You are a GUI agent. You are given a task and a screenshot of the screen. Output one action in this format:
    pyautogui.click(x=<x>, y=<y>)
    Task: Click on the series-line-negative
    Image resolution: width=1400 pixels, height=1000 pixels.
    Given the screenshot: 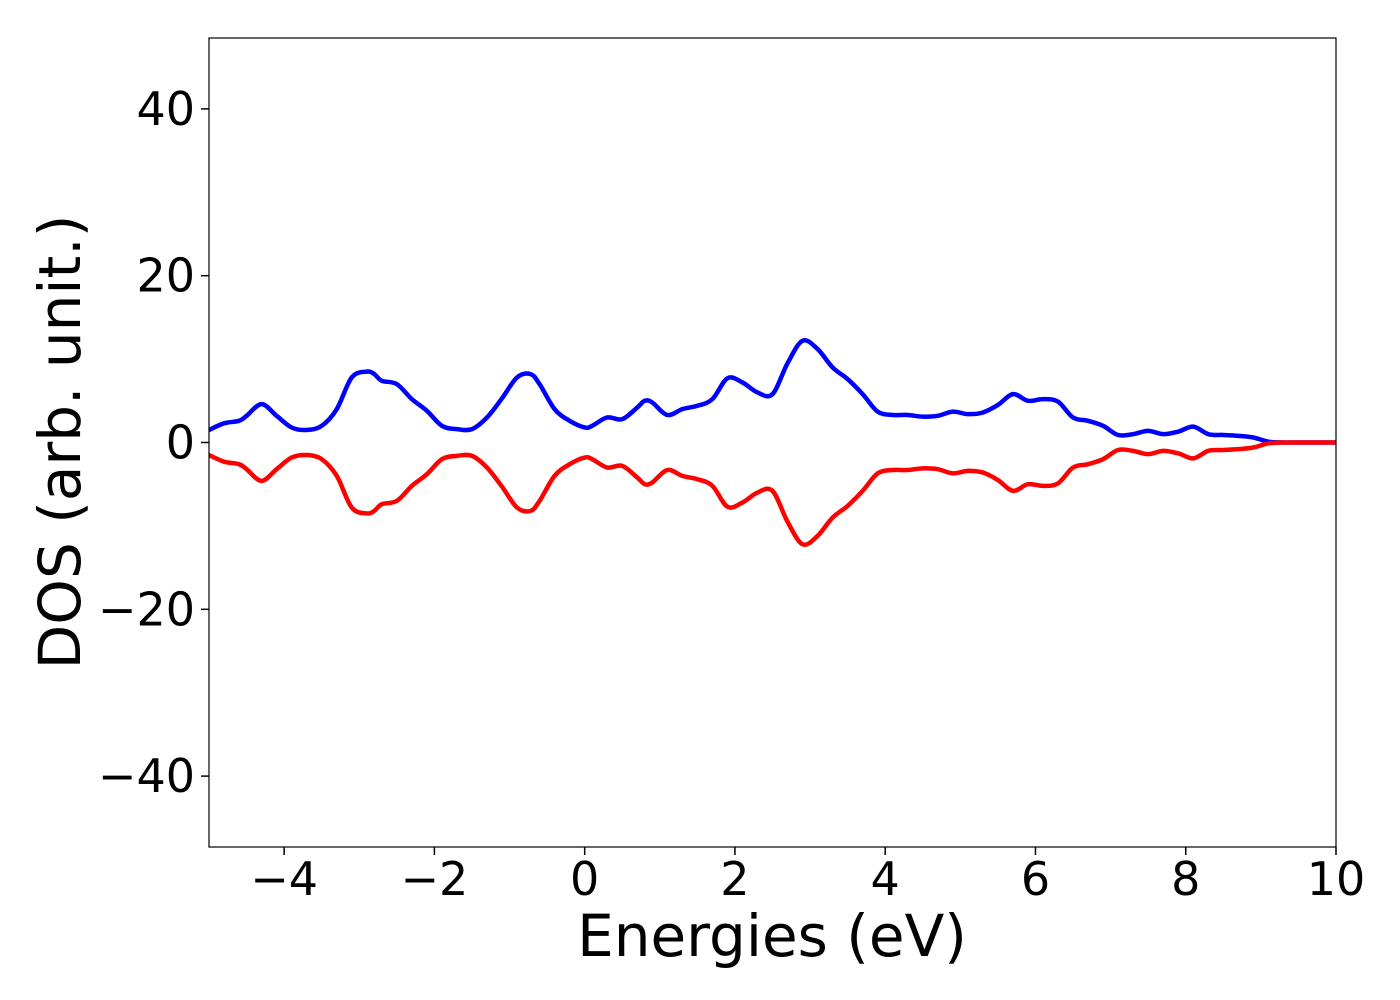 What is the action you would take?
    pyautogui.click(x=772, y=493)
    